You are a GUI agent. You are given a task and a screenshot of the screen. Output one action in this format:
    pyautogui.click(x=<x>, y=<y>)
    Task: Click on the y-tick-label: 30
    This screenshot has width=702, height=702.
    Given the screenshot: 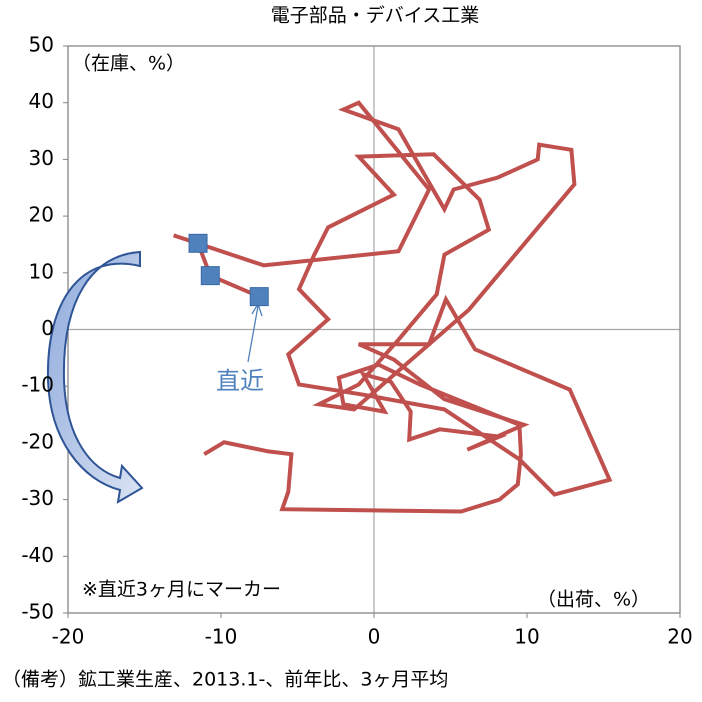 What is the action you would take?
    pyautogui.click(x=41, y=158)
    